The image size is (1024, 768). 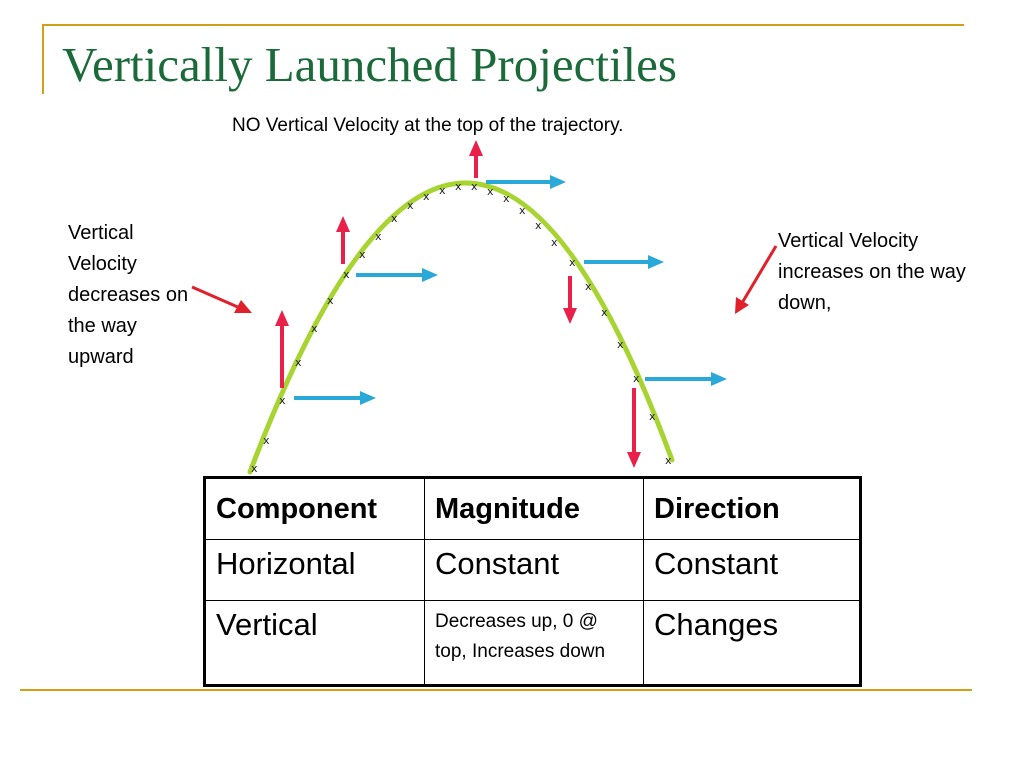 What do you see at coordinates (504, 25) in the screenshot?
I see `title-rule-top` at bounding box center [504, 25].